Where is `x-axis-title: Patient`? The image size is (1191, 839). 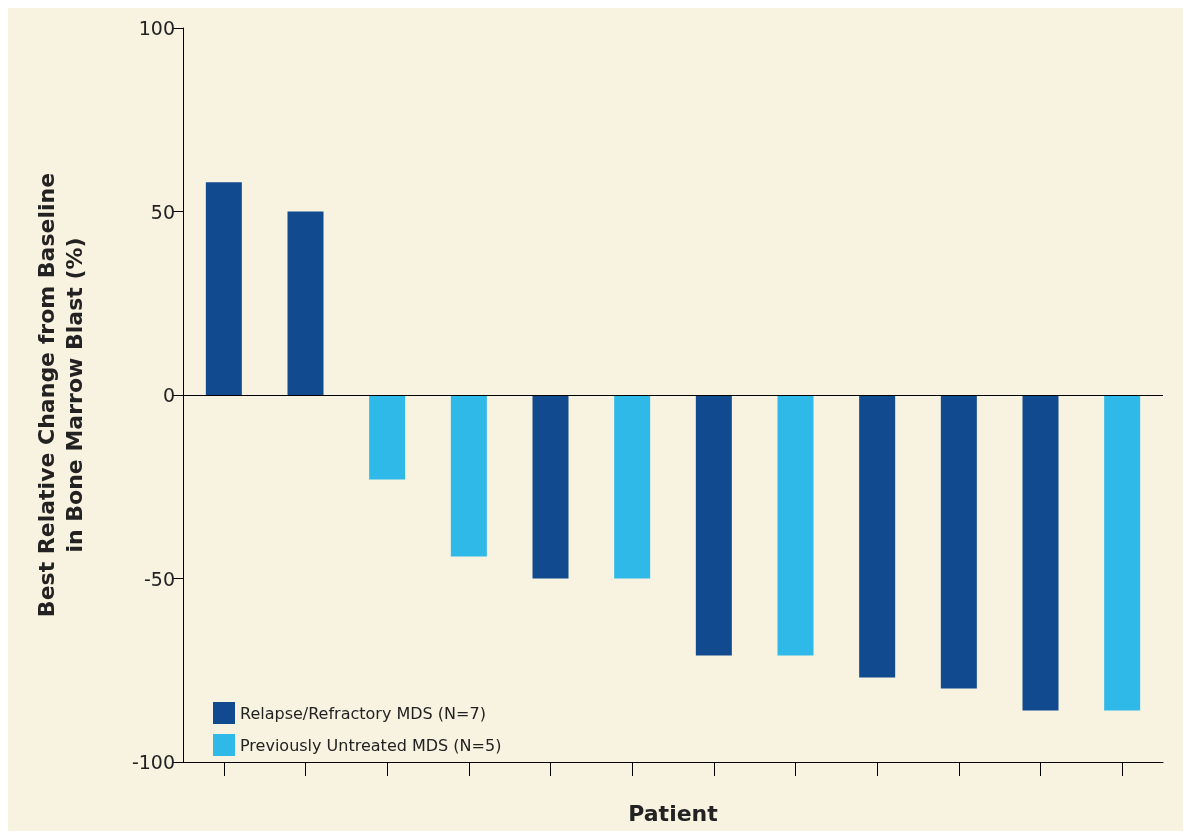 x-axis-title: Patient is located at coordinates (673, 813).